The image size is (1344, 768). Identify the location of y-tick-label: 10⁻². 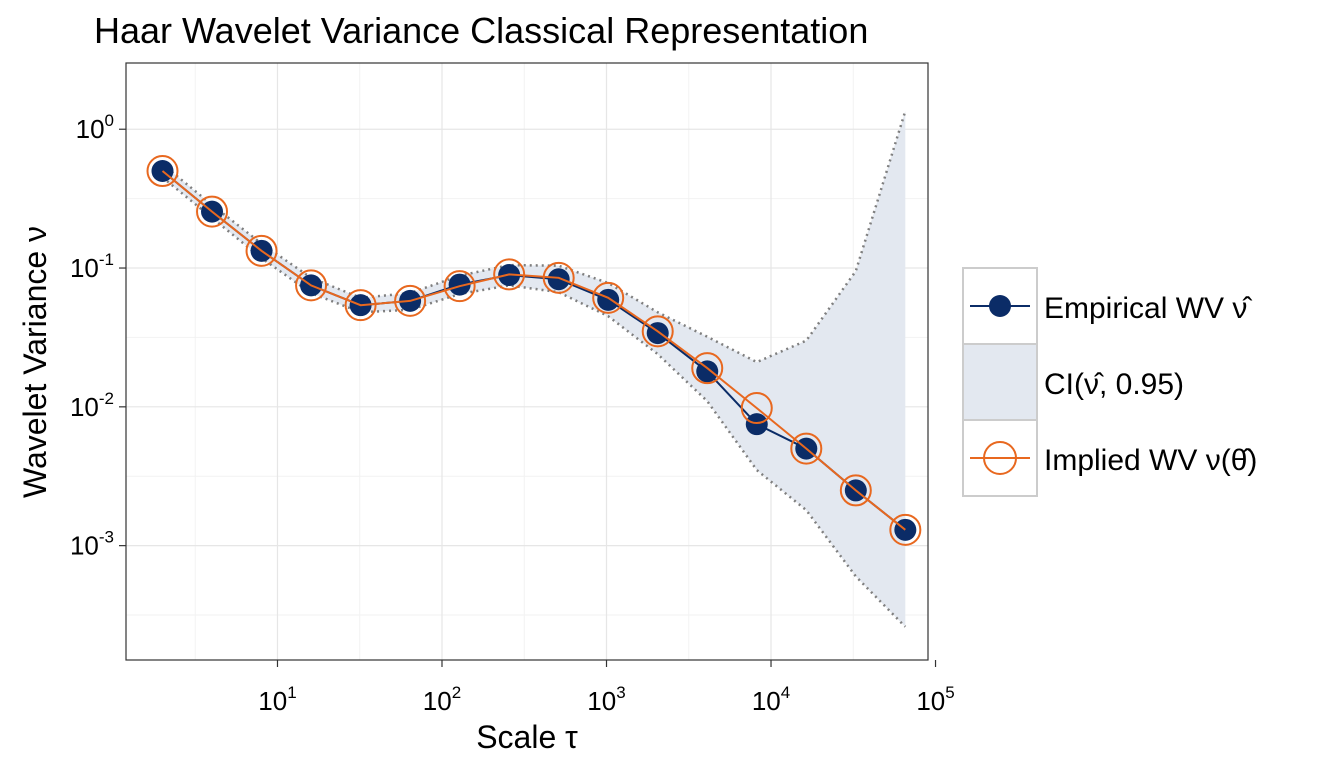
(92, 405).